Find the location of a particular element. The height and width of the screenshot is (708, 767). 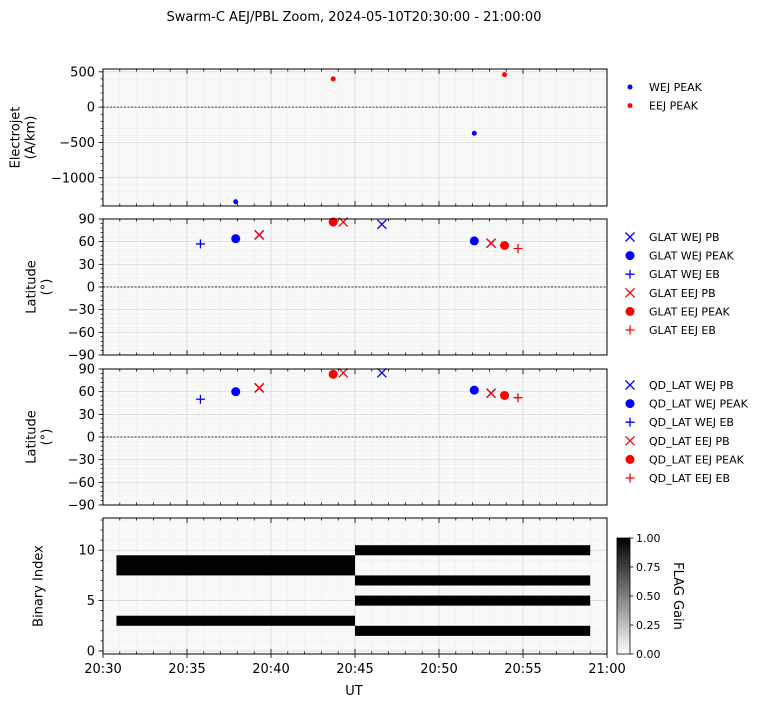

legend-label: EEJ PEAK is located at coordinates (674, 106).